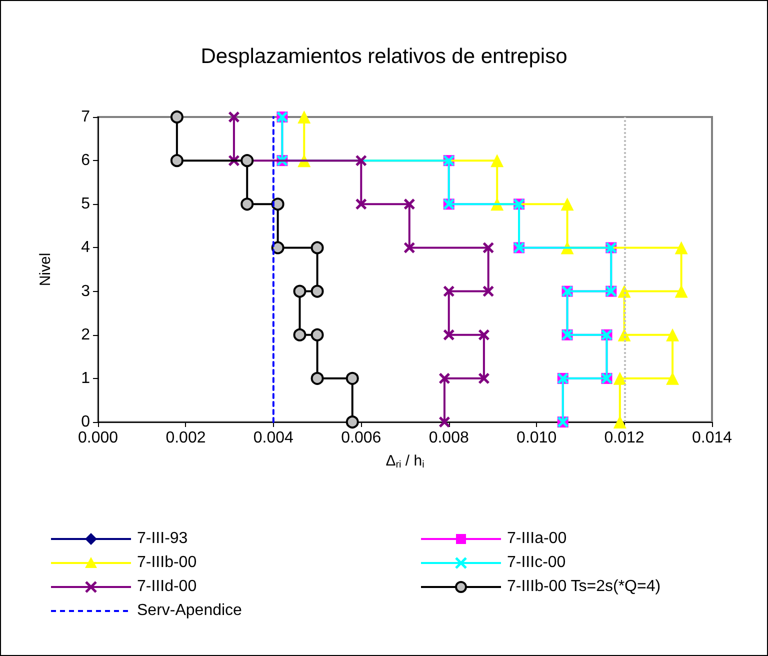  Describe the element at coordinates (85, 117) in the screenshot. I see `y-tick-label: 7` at that location.